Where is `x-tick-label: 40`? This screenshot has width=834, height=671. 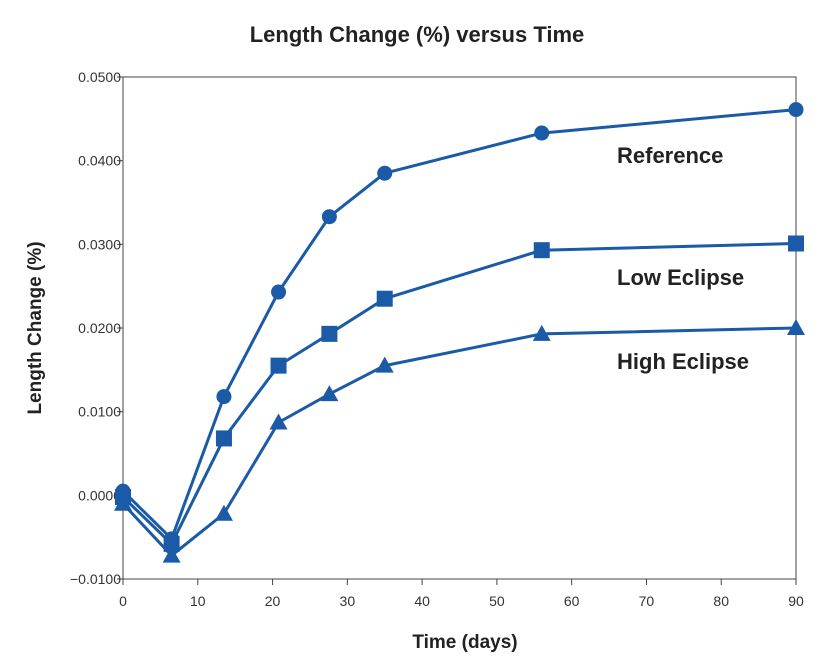 x-tick-label: 40 is located at coordinates (422, 601).